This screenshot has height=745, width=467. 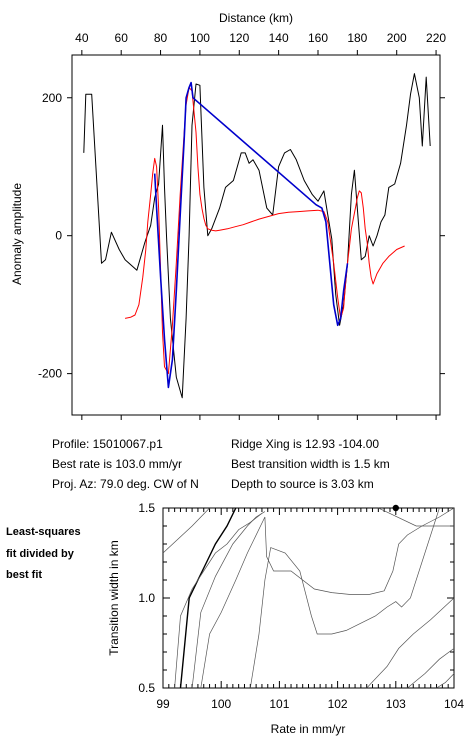 What do you see at coordinates (308, 729) in the screenshot?
I see `bottom-x-axis-label: Rate in mm/yr` at bounding box center [308, 729].